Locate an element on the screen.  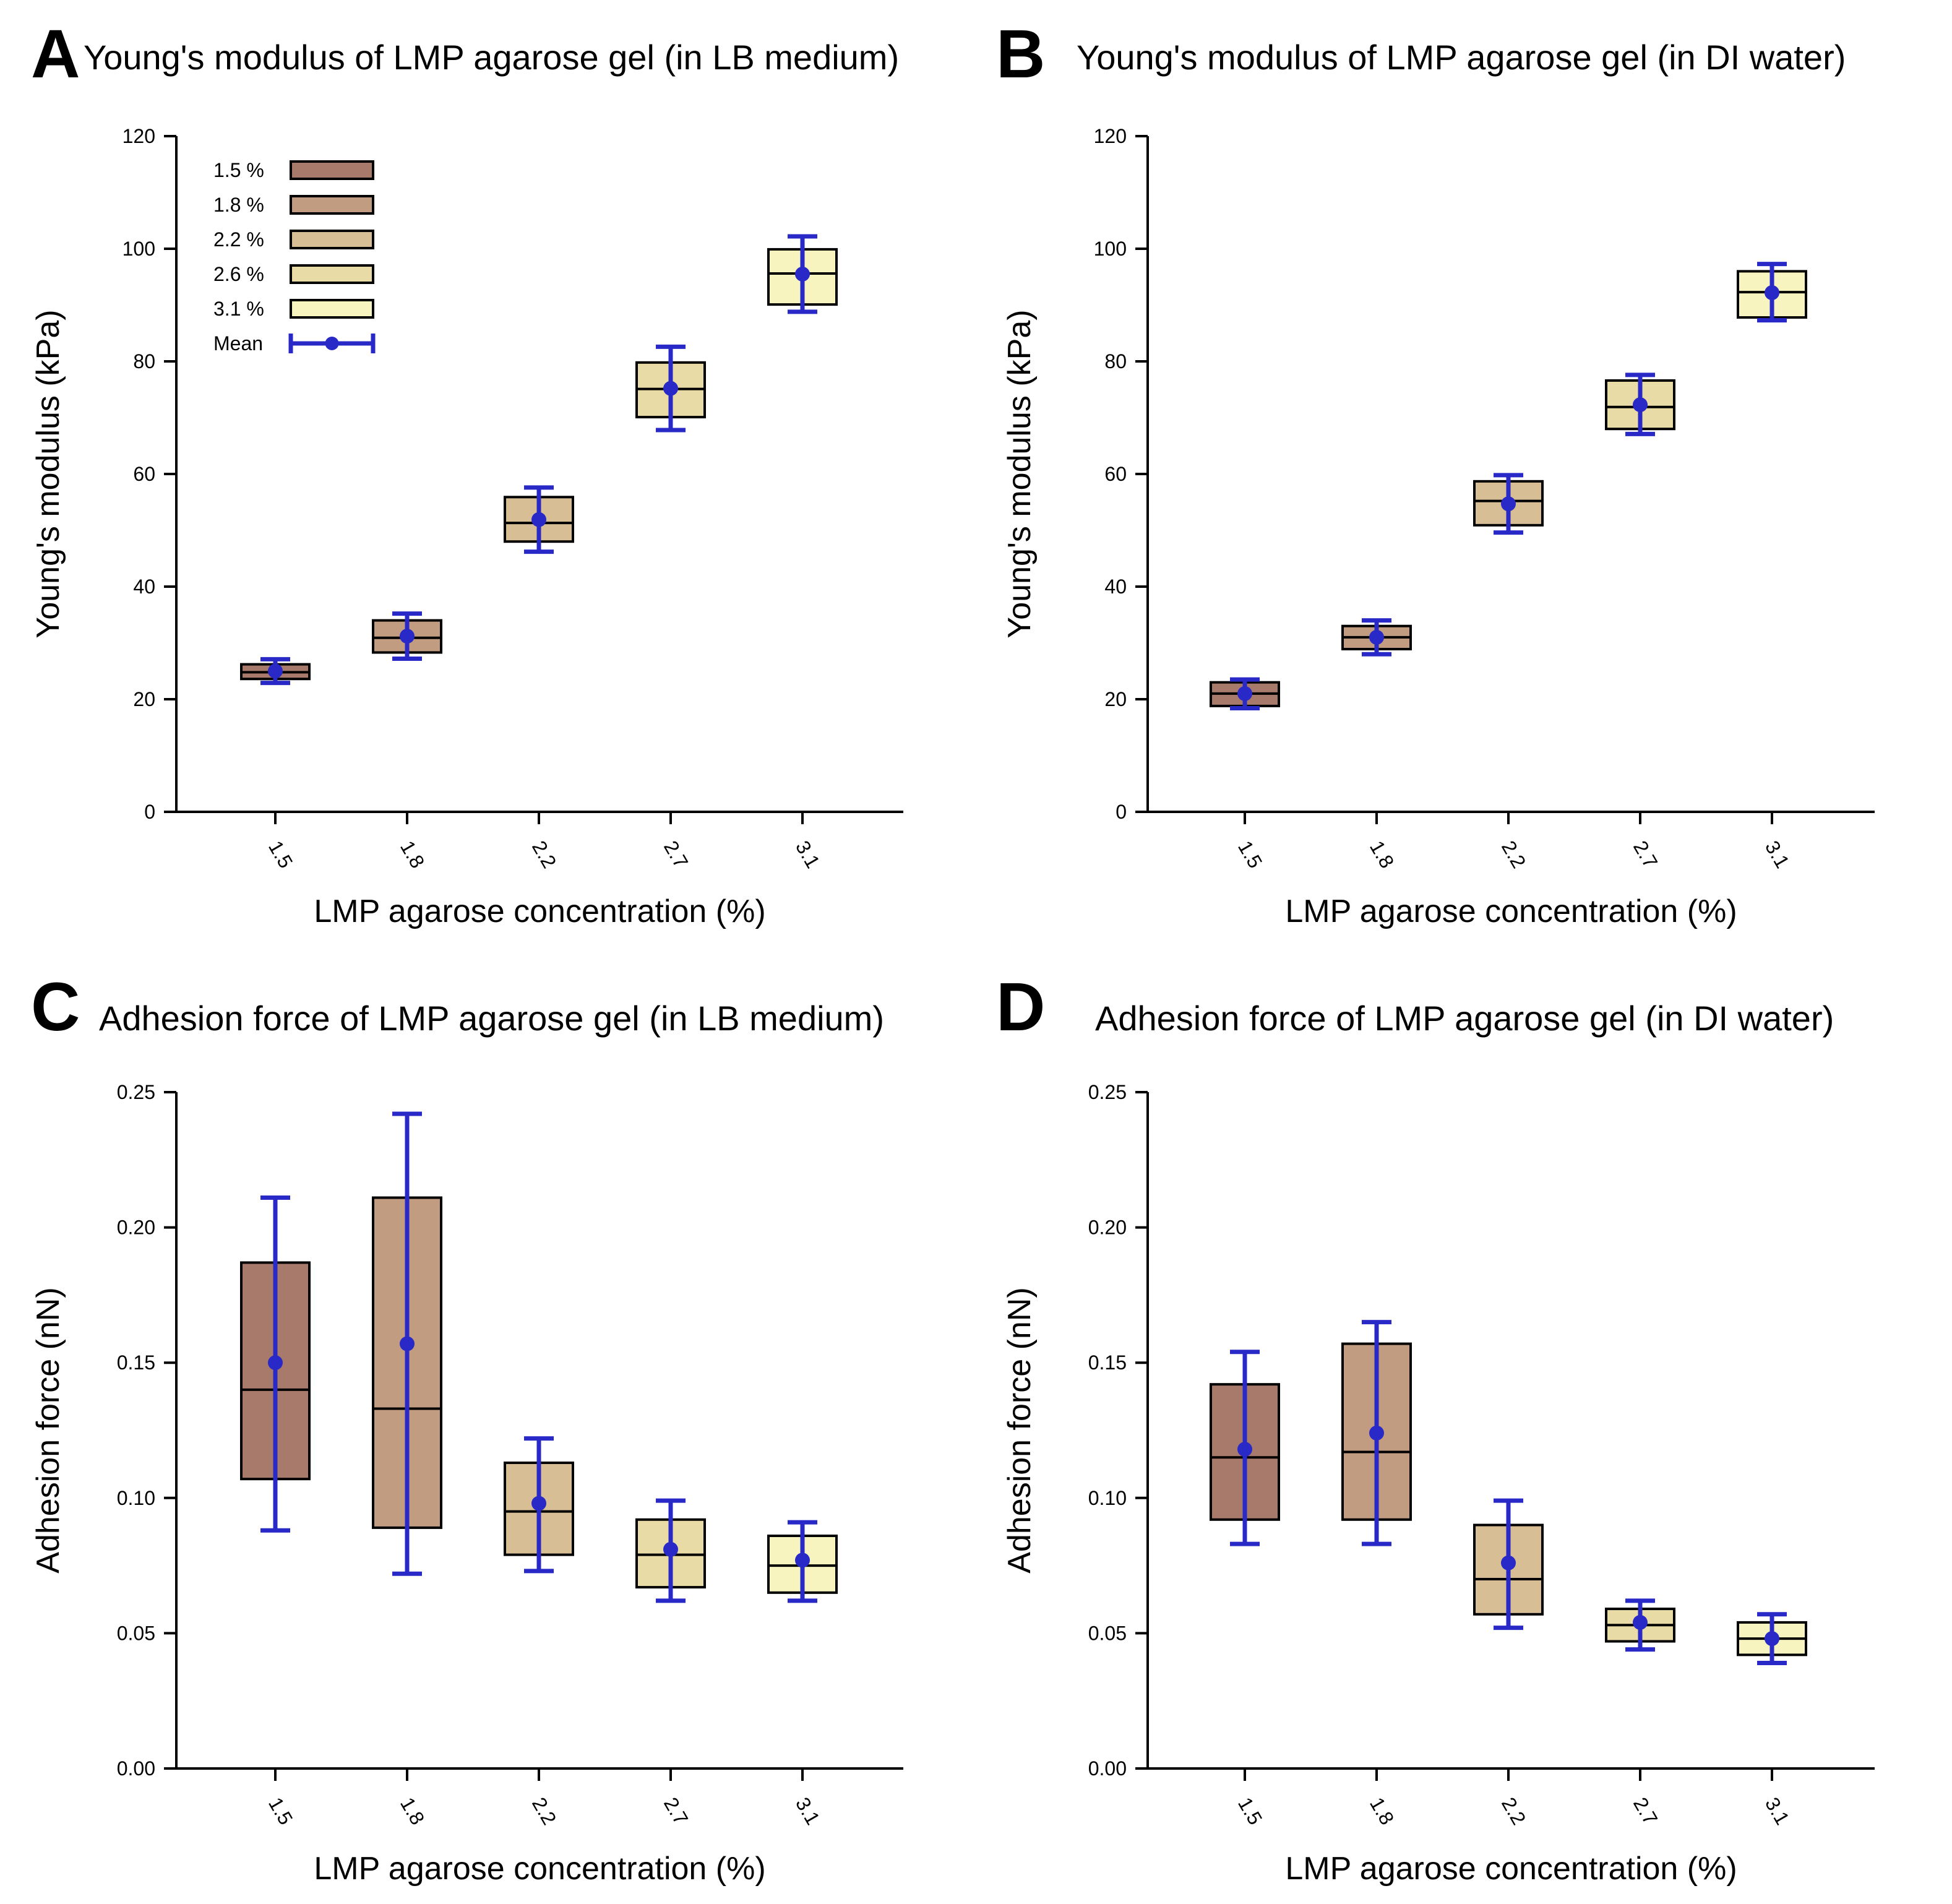
y-tick-label: 80 is located at coordinates (1115, 361).